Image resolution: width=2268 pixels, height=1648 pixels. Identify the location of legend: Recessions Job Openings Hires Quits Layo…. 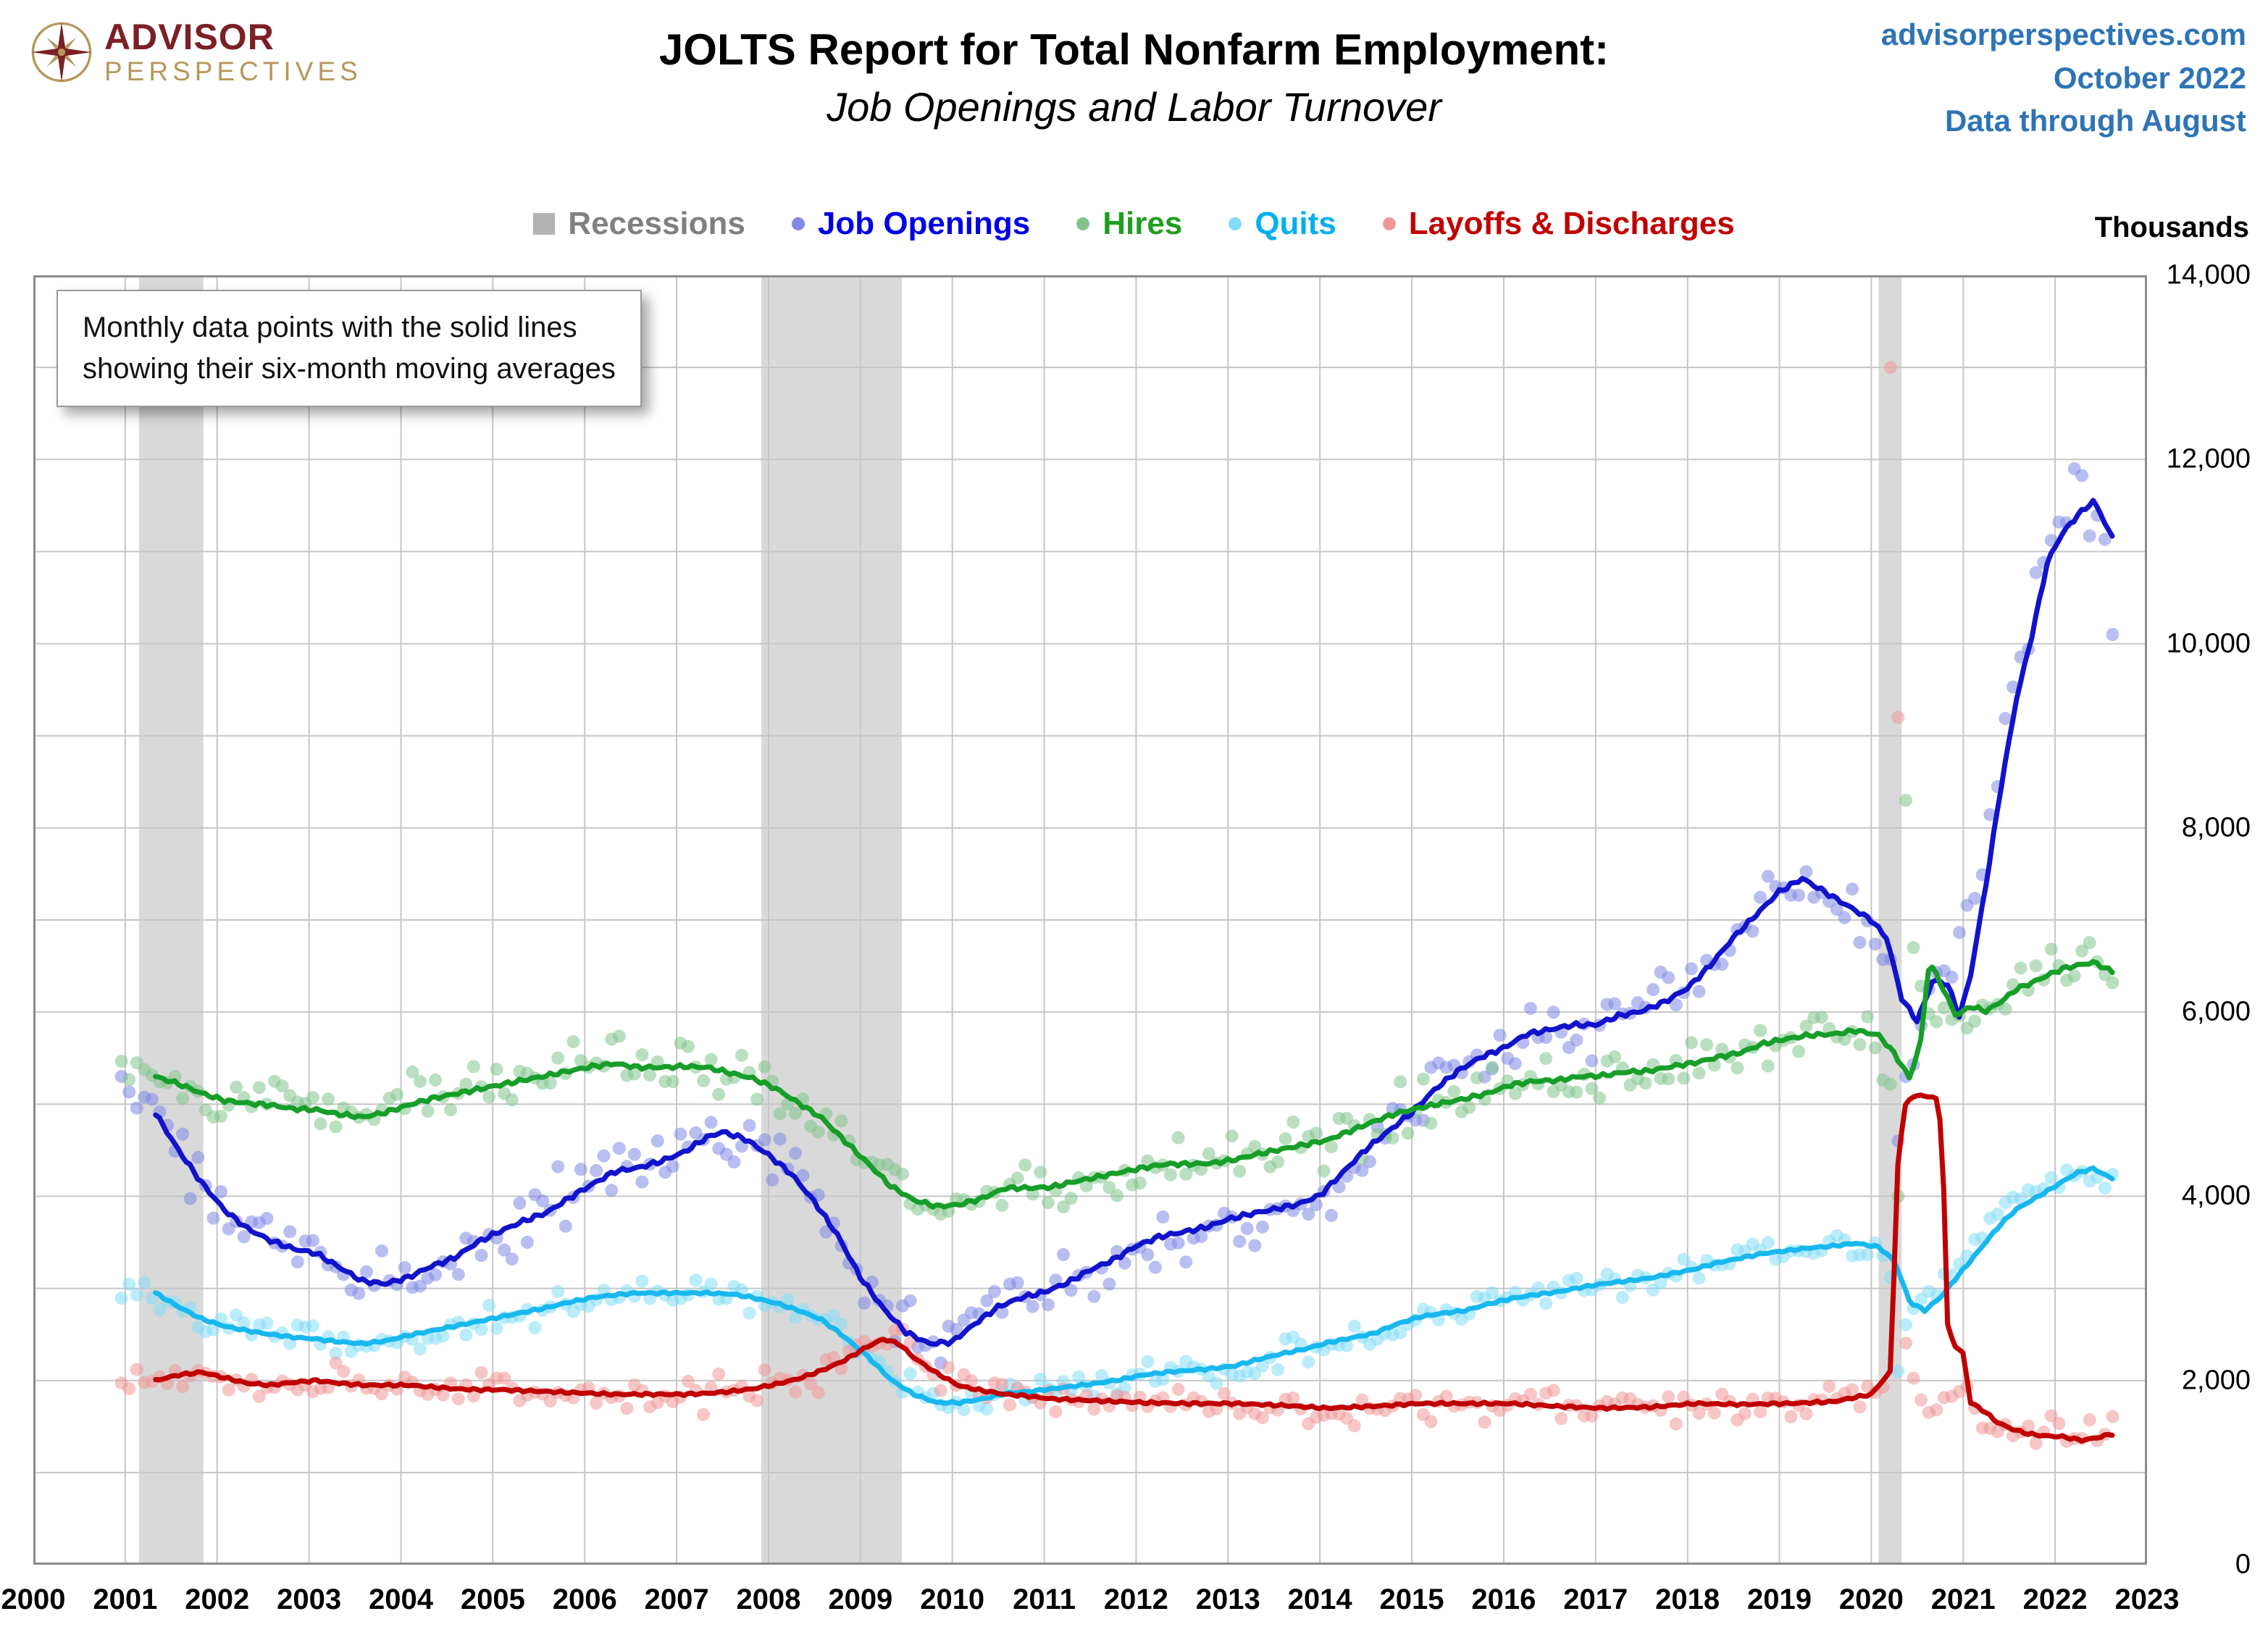
(1134, 224).